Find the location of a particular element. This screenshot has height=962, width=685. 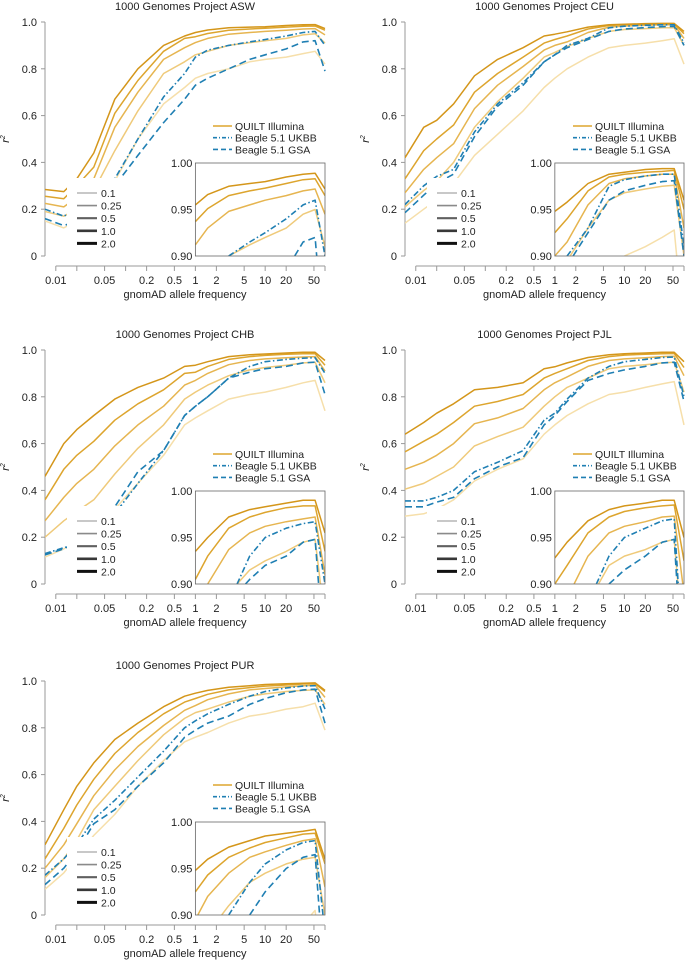

y-axis-label: r2 is located at coordinates (366, 467).